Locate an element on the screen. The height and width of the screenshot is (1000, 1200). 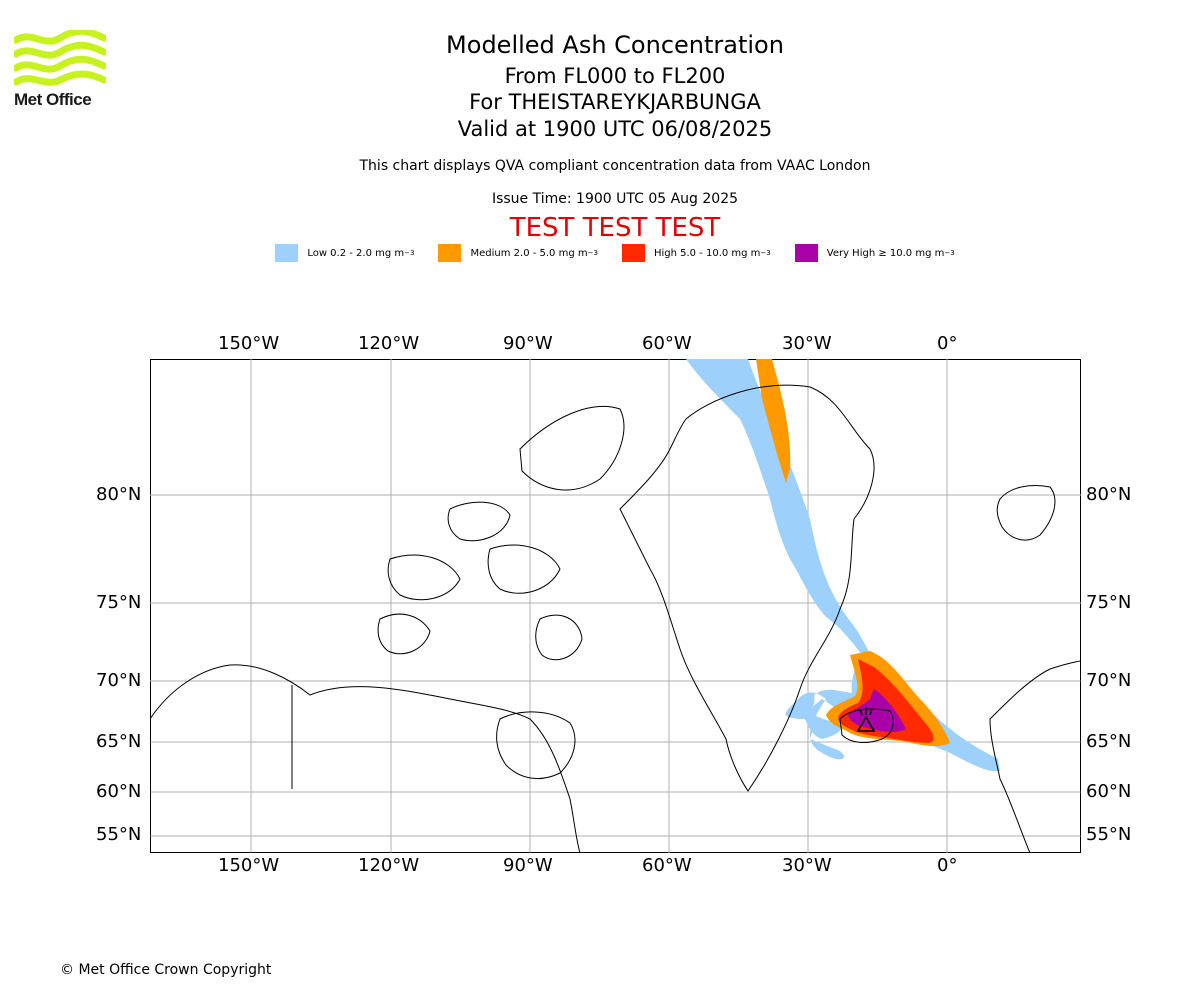
legend-exp-medium: −3 is located at coordinates (592, 253).